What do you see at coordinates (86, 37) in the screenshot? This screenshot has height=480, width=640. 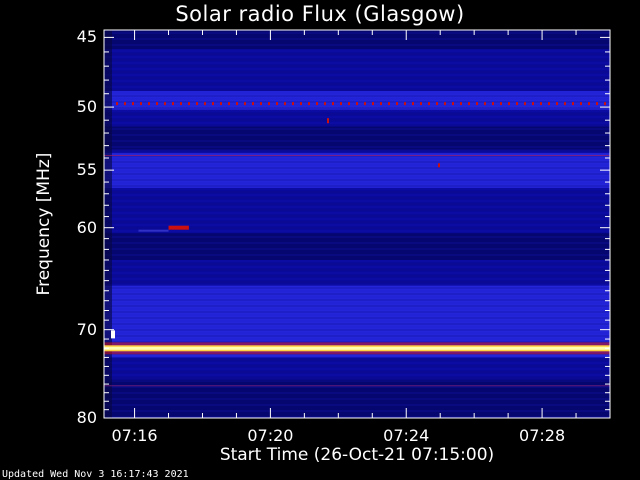 I see `y-tick-label: 45` at bounding box center [86, 37].